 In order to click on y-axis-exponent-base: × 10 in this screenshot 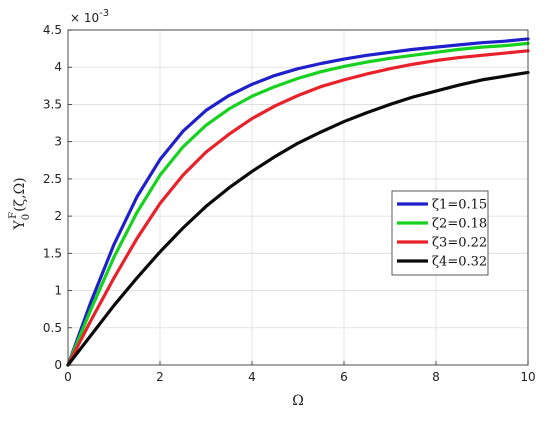, I will do `click(84, 18)`.